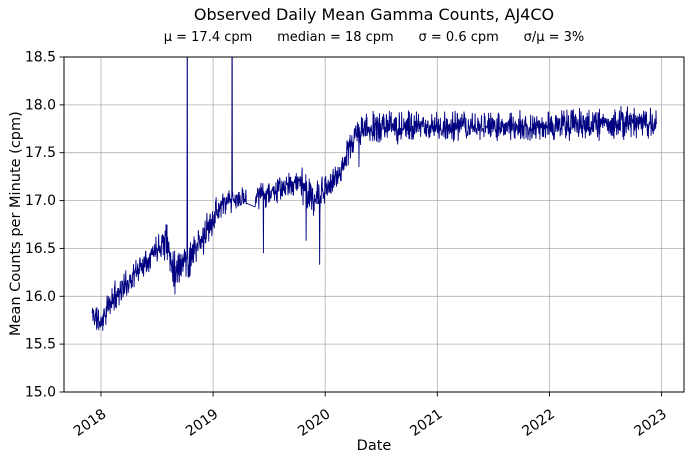 The image size is (692, 466). I want to click on x-tick-labels: 2018 2019 2020 2021 2022 2023, so click(370, 423).